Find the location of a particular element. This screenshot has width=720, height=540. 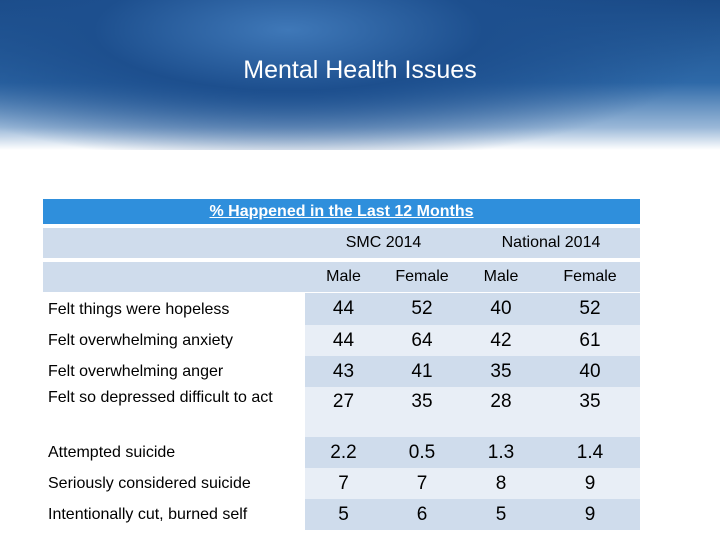

cell-value: 43 is located at coordinates (343, 371).